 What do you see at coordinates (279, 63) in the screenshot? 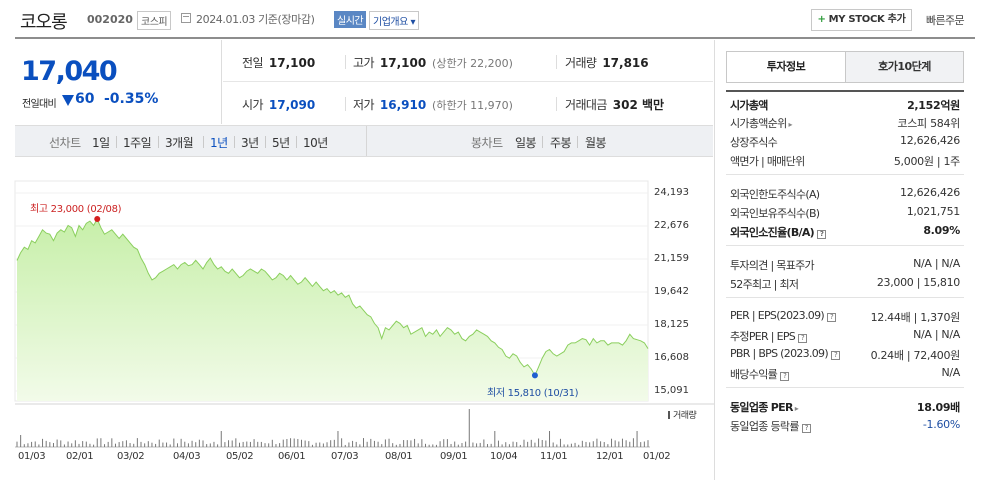
I see `prev-close: 전일 17,100` at bounding box center [279, 63].